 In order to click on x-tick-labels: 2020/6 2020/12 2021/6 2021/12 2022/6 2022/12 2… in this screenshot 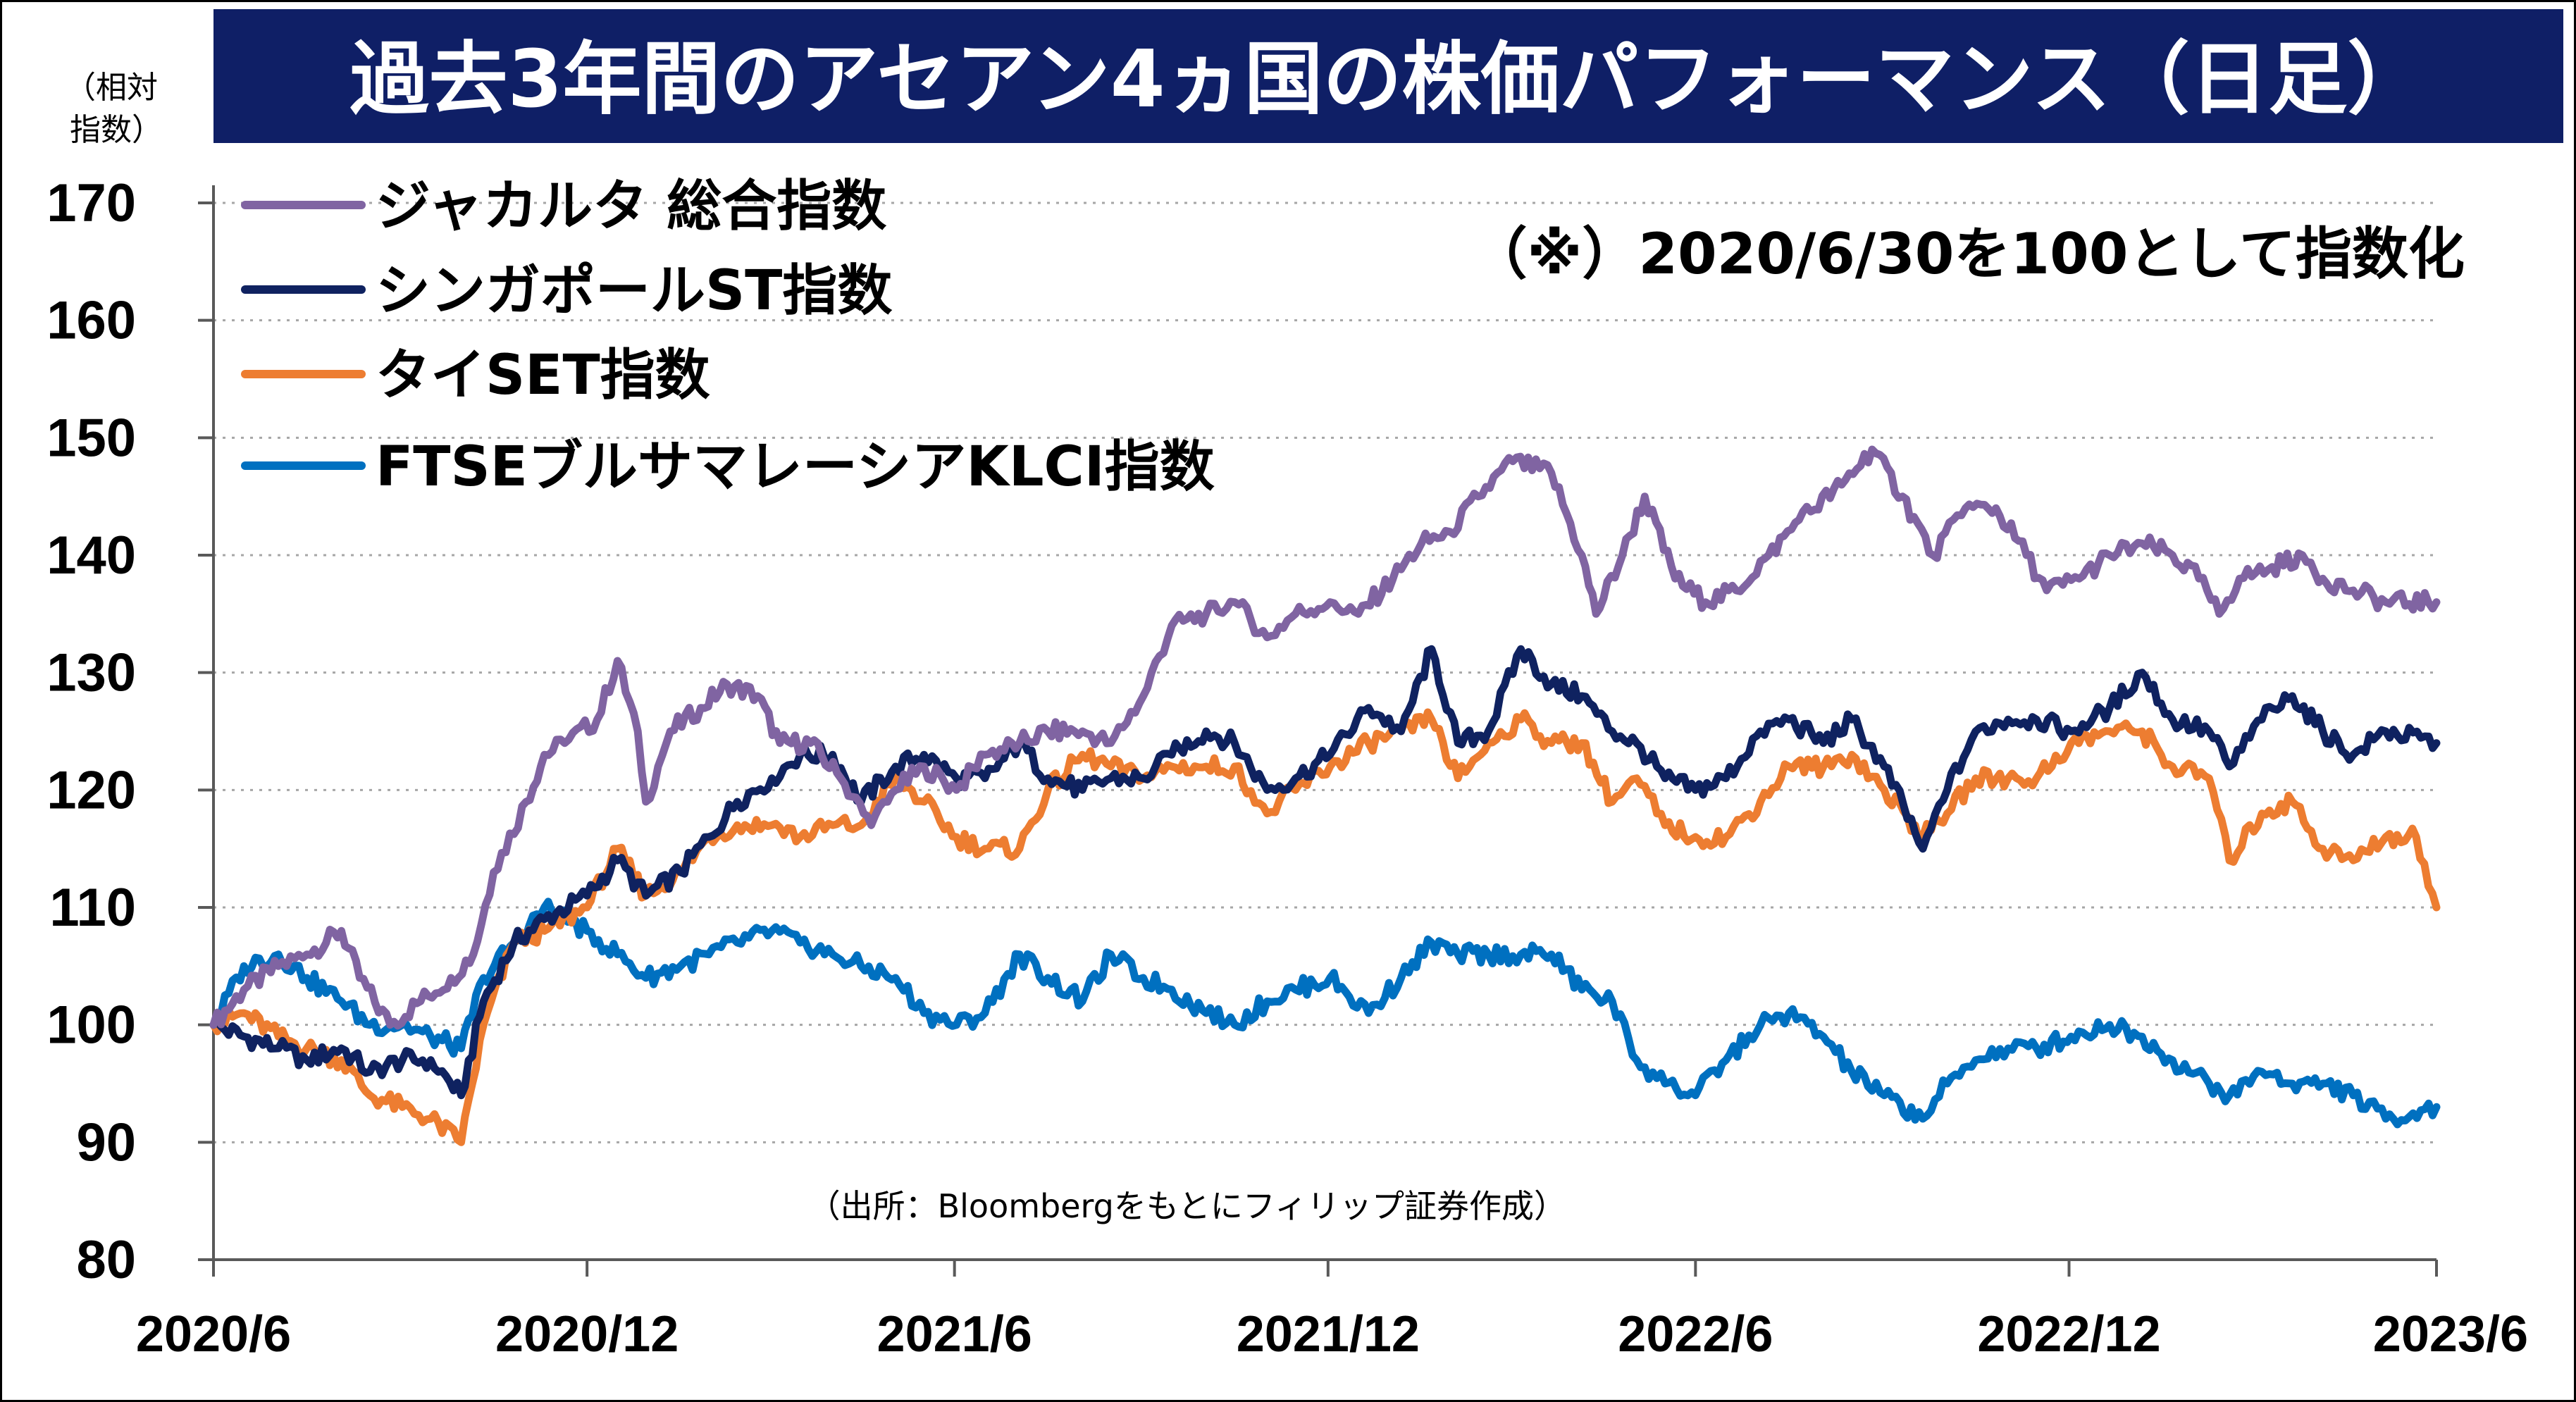, I will do `click(1332, 1334)`.